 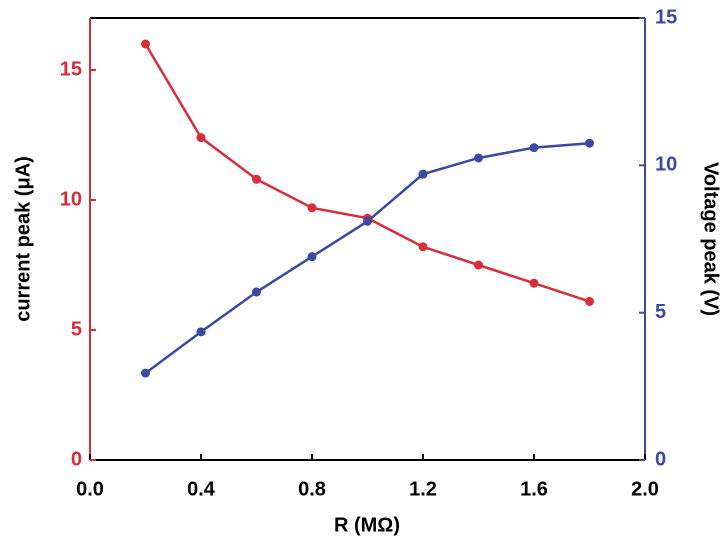 What do you see at coordinates (660, 312) in the screenshot?
I see `y2-tick-label: 5` at bounding box center [660, 312].